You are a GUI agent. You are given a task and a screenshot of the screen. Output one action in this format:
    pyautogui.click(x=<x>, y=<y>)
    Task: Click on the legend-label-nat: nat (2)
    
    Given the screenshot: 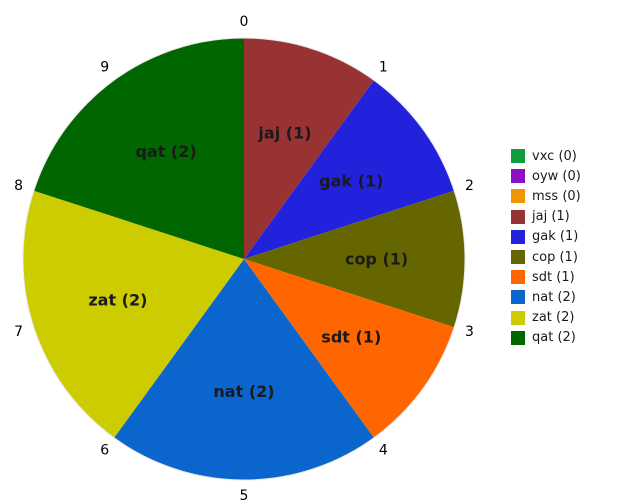 What is the action you would take?
    pyautogui.click(x=554, y=297)
    